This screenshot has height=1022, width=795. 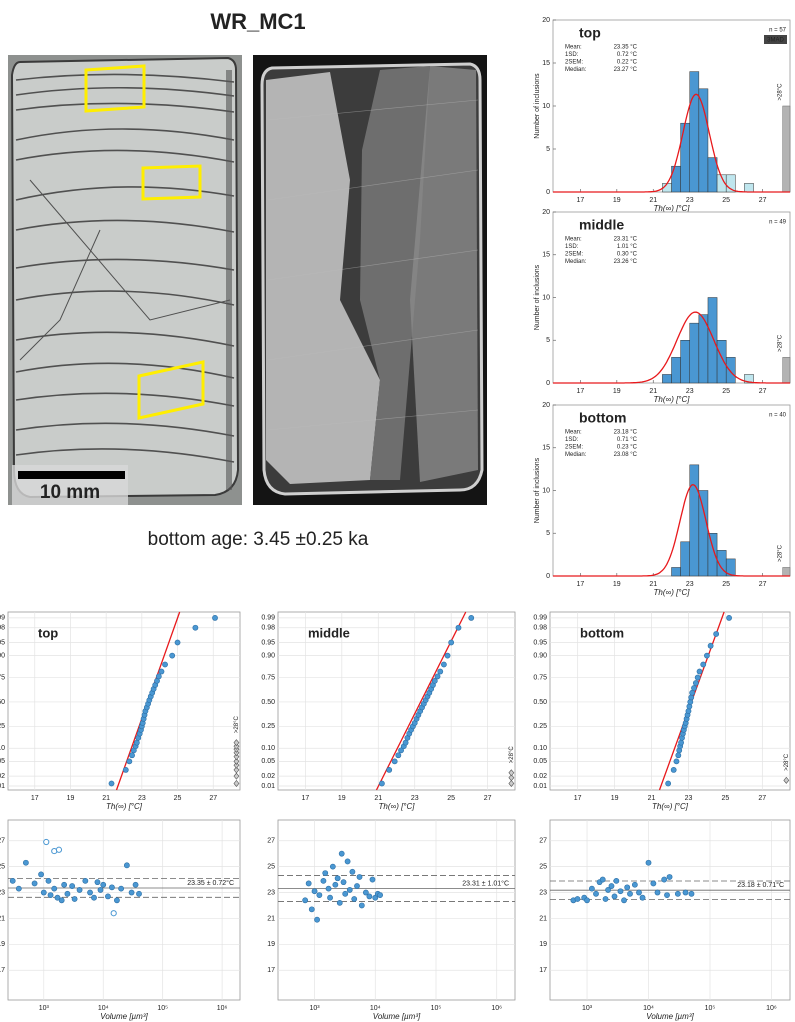 What do you see at coordinates (574, 63) in the screenshot?
I see `stat-label: 2SEM:` at bounding box center [574, 63].